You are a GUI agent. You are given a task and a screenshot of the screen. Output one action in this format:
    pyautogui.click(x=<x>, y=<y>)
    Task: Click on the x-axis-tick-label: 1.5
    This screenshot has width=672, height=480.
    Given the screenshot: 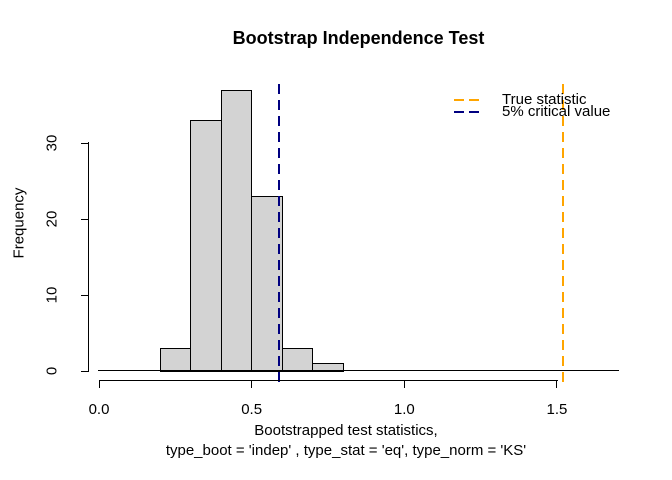 What is the action you would take?
    pyautogui.click(x=557, y=409)
    